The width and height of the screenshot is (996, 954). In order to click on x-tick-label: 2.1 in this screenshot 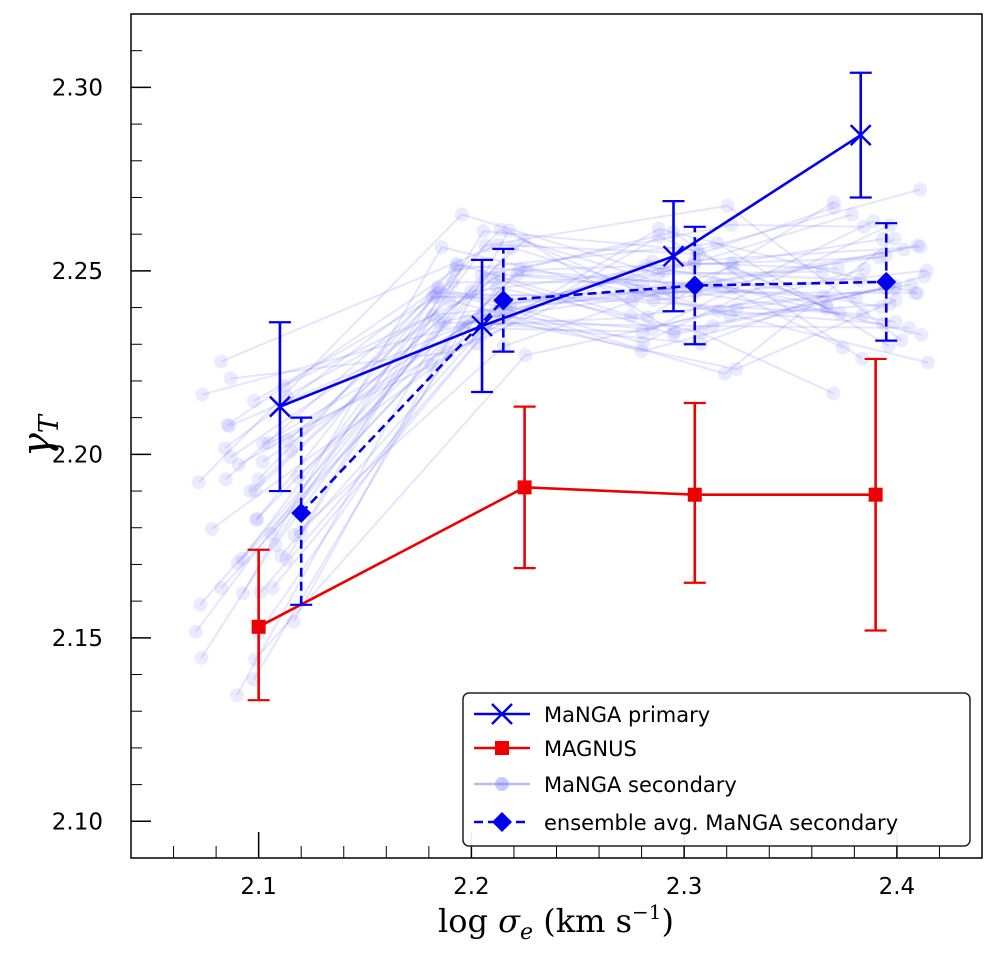, I will do `click(258, 887)`.